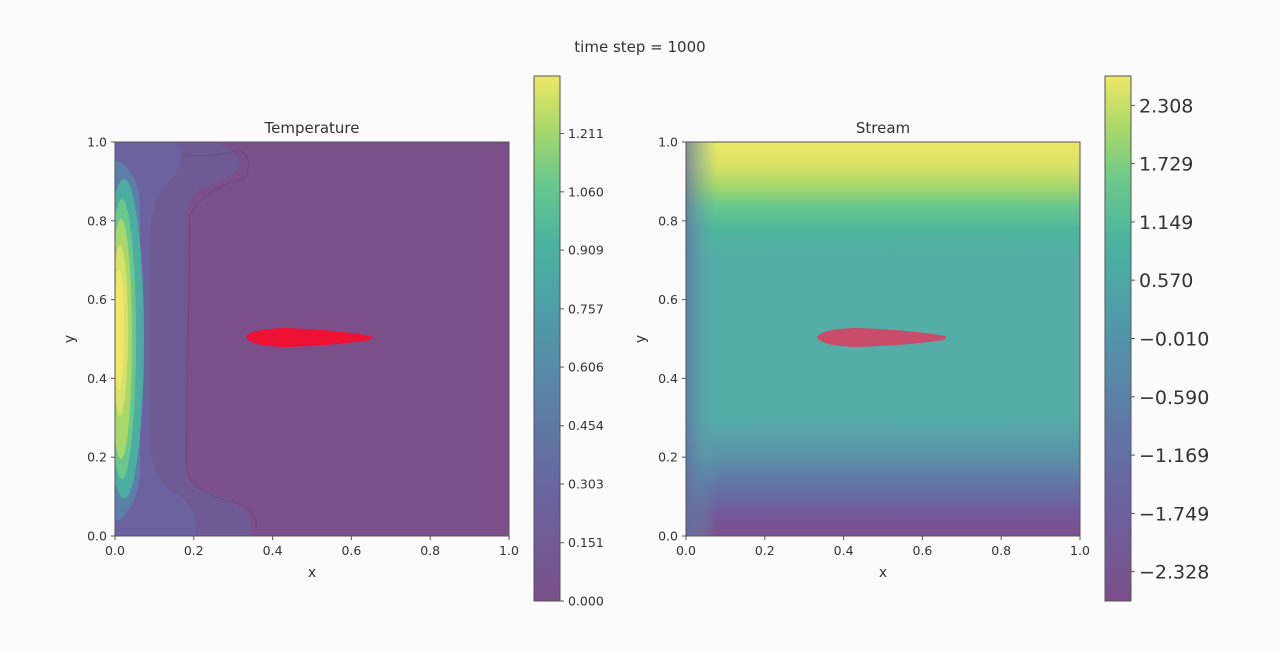 Image resolution: width=1279 pixels, height=652 pixels. I want to click on temperature-colorbar-tick-label: 0.151, so click(586, 542).